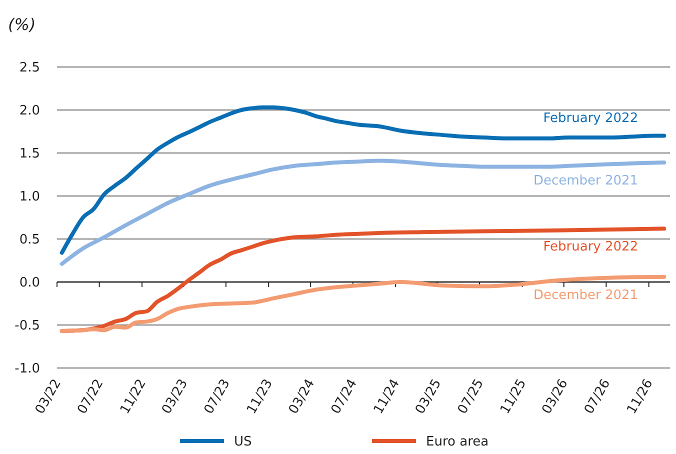 The width and height of the screenshot is (676, 454). Describe the element at coordinates (29, 283) in the screenshot. I see `y-tick-label: 0.0` at that location.